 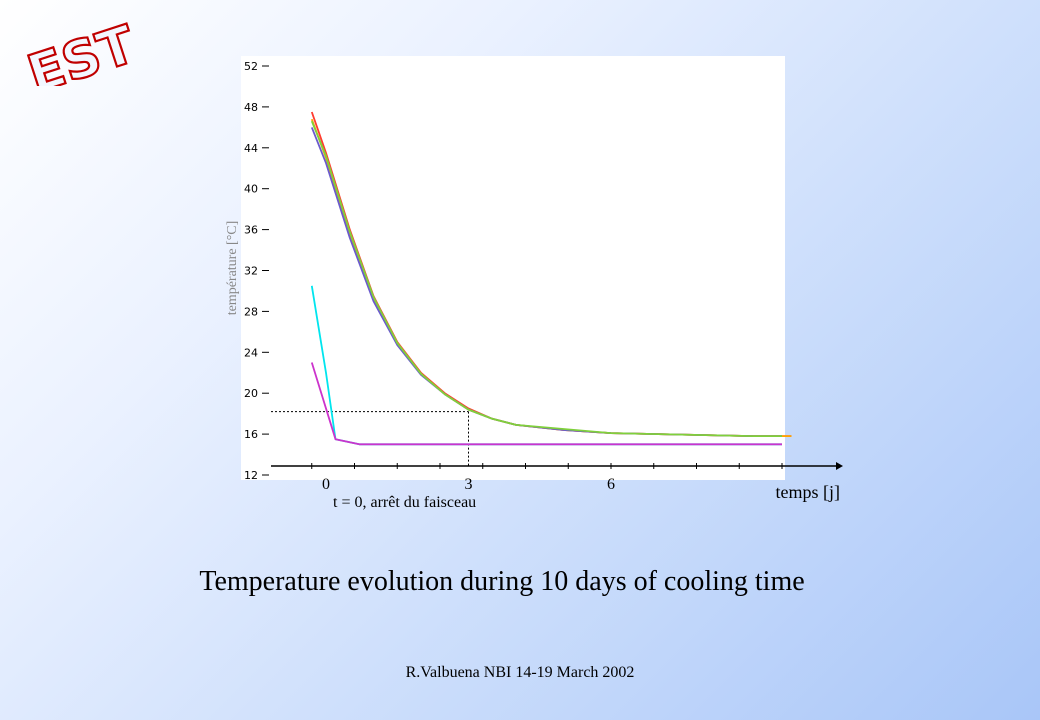 I want to click on reference-lines, so click(x=370, y=438).